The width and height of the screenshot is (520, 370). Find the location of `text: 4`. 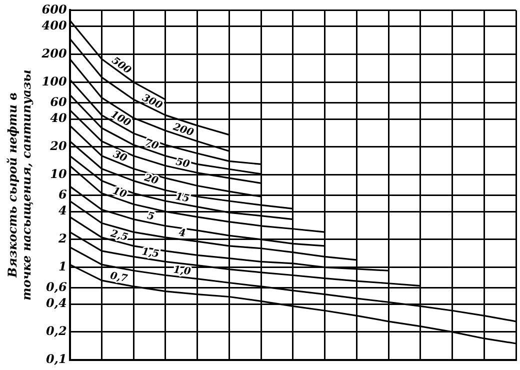

text: 4 is located at coordinates (182, 234).